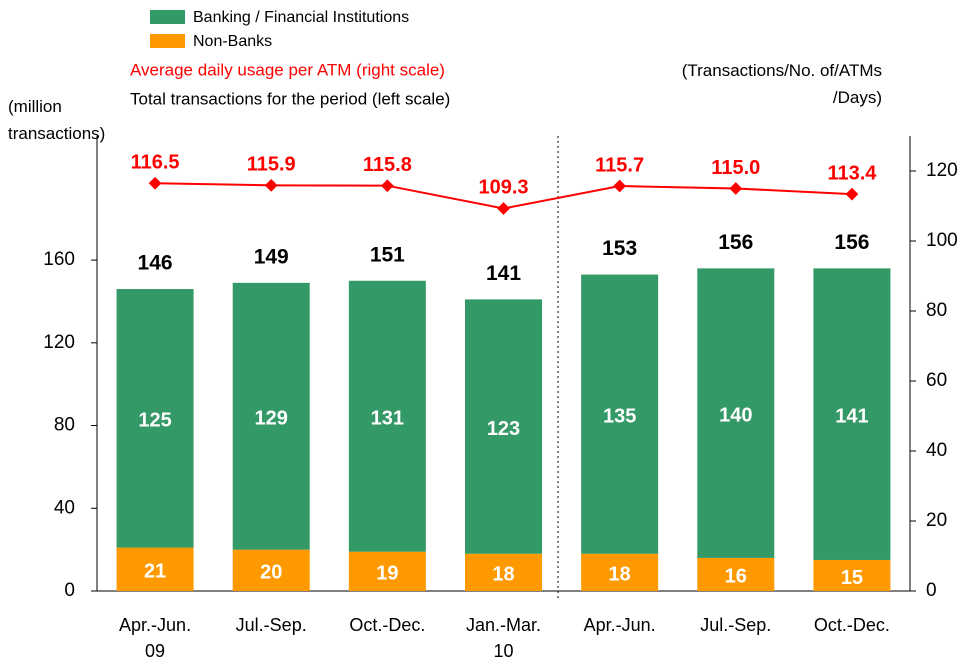 The width and height of the screenshot is (970, 661). I want to click on legend-label: Non-Banks, so click(232, 41).